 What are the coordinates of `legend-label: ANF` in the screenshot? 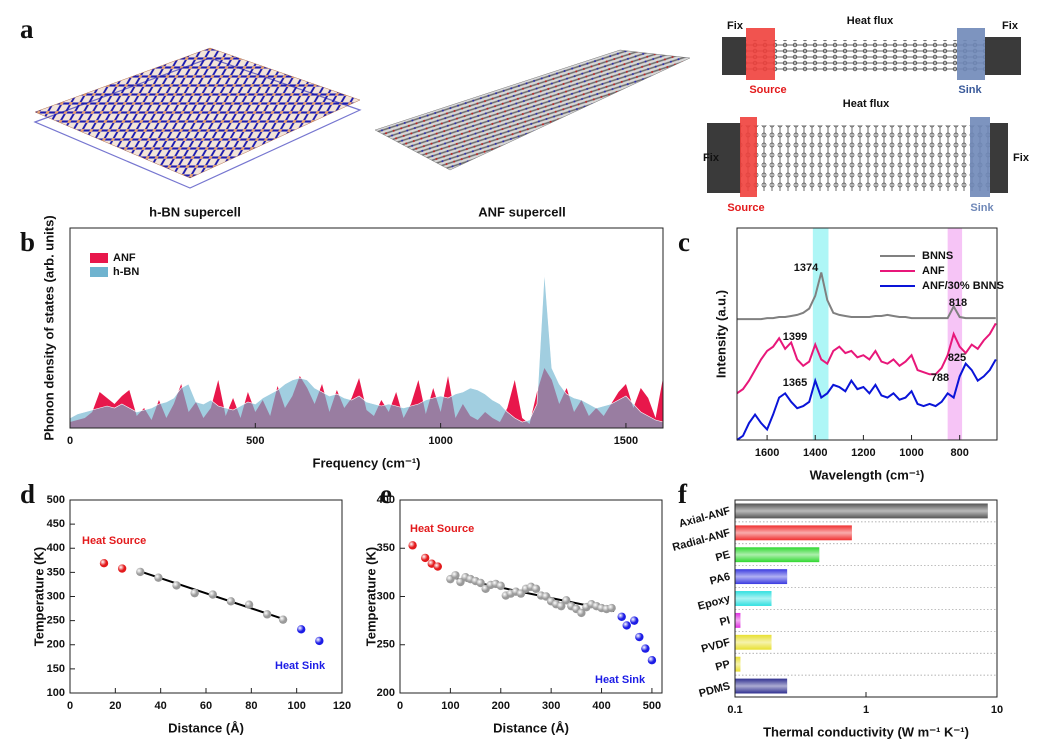 It's located at (933, 271).